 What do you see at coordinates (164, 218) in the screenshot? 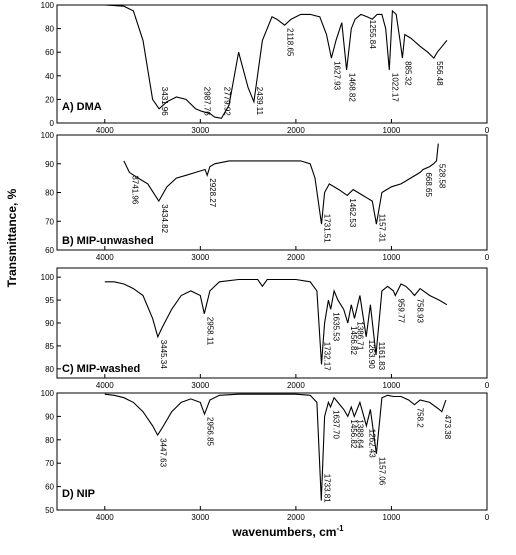
I see `peak-label: 3434.82` at bounding box center [164, 218].